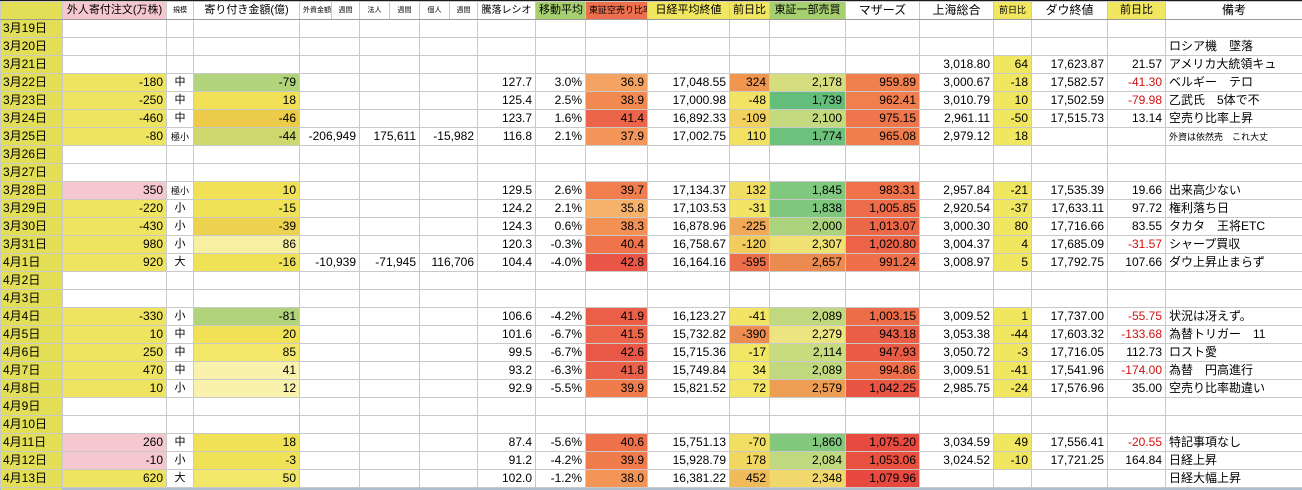 This screenshot has height=490, width=1302. I want to click on cell-op: -16, so click(246, 262).